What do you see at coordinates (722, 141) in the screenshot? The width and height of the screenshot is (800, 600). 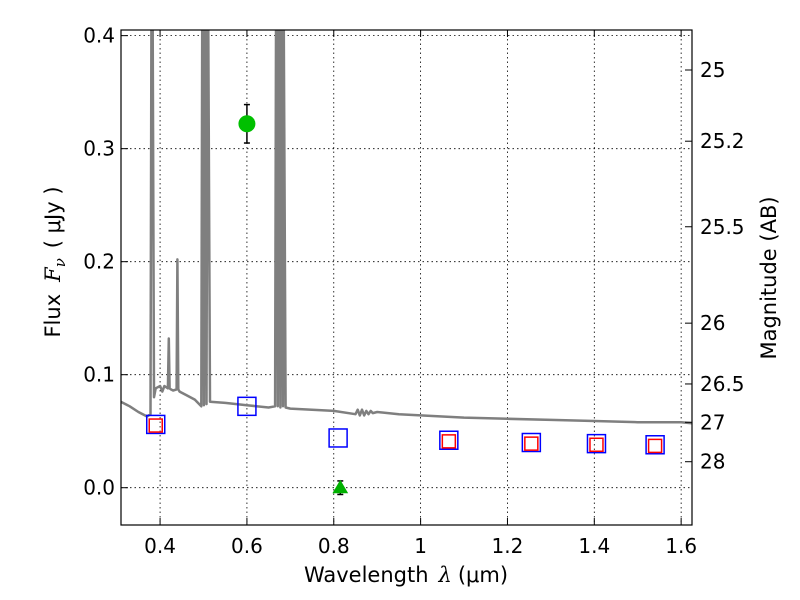 I see `y2-tick-label: 25.2` at bounding box center [722, 141].